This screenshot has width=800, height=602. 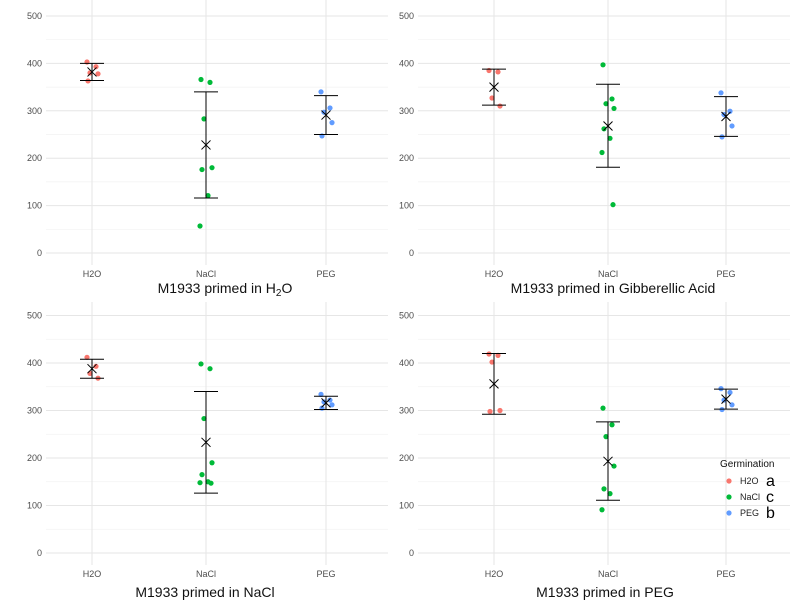 I want to click on legend-label: H2O, so click(x=749, y=481).